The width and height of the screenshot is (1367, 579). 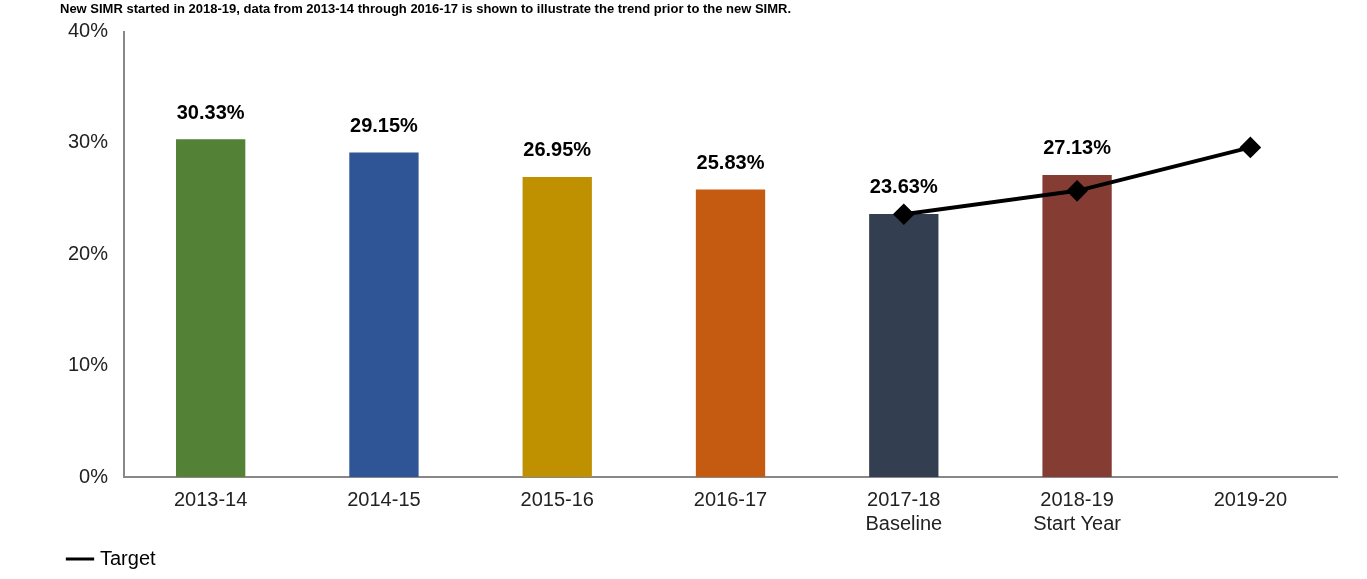 I want to click on data-label: 29.15%, so click(x=384, y=124).